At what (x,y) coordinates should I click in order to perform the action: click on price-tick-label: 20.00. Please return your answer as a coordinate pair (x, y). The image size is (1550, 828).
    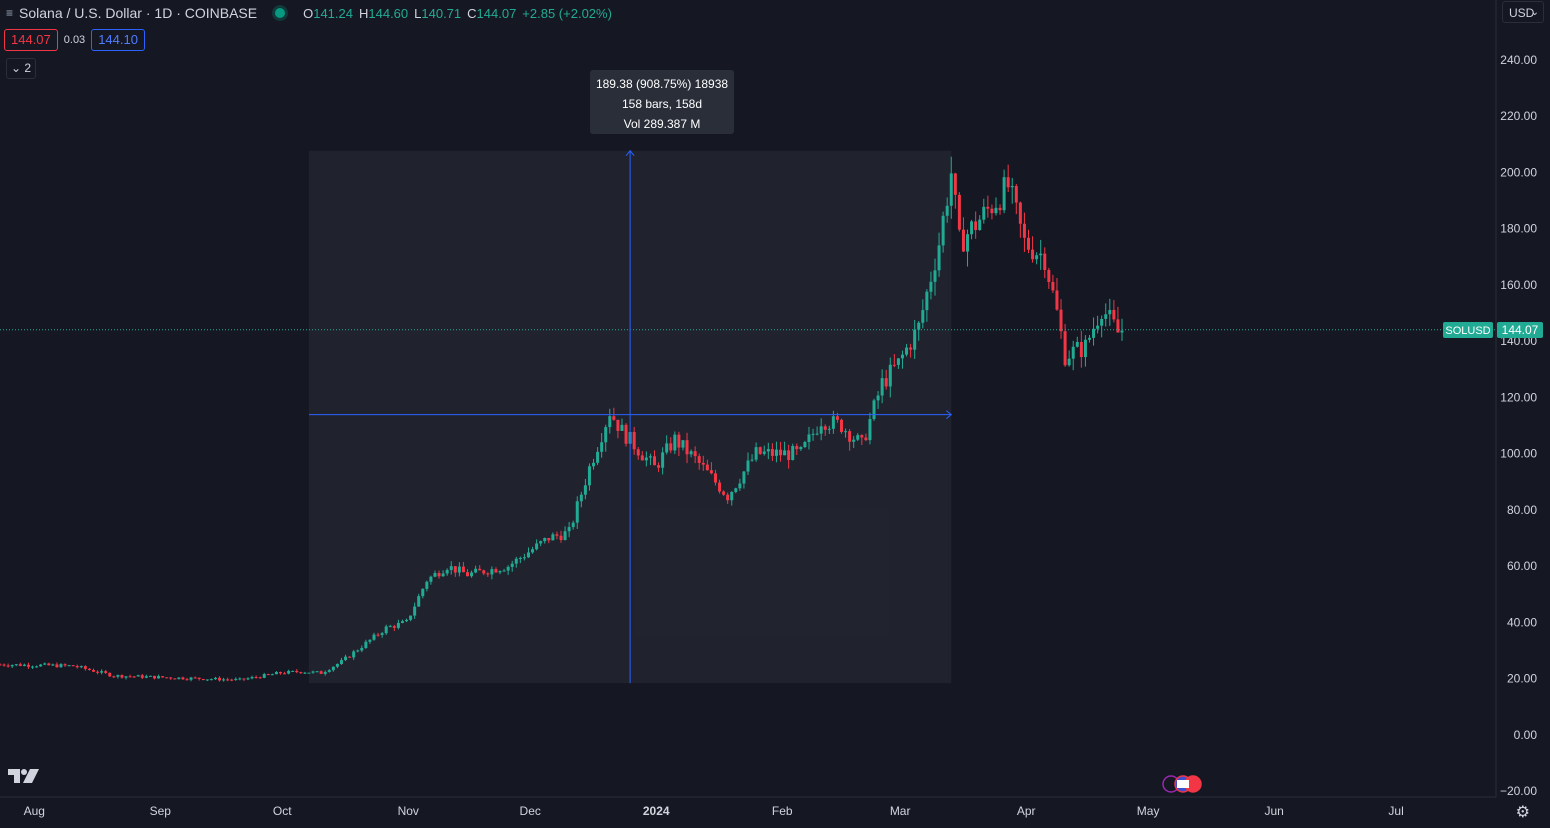
    Looking at the image, I should click on (1522, 679).